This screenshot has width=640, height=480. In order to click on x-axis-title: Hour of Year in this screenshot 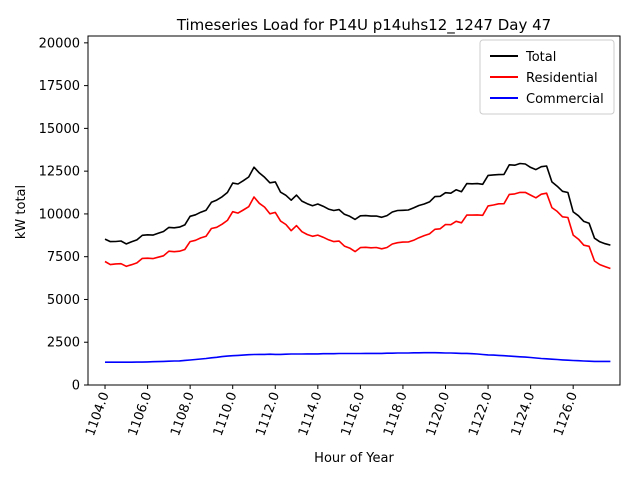, I will do `click(354, 458)`.